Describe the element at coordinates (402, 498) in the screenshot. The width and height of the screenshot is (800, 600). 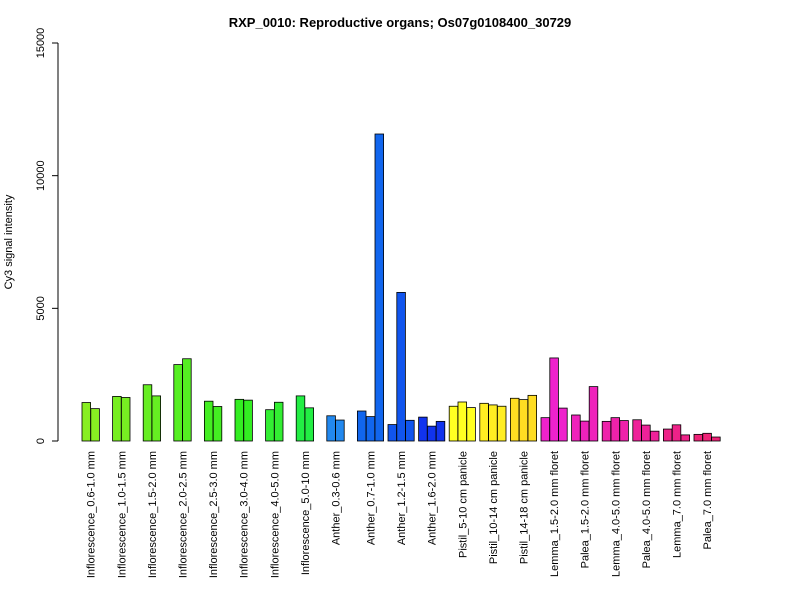
I see `x-tick-label: Anther_1.2-1.5 mm` at that location.